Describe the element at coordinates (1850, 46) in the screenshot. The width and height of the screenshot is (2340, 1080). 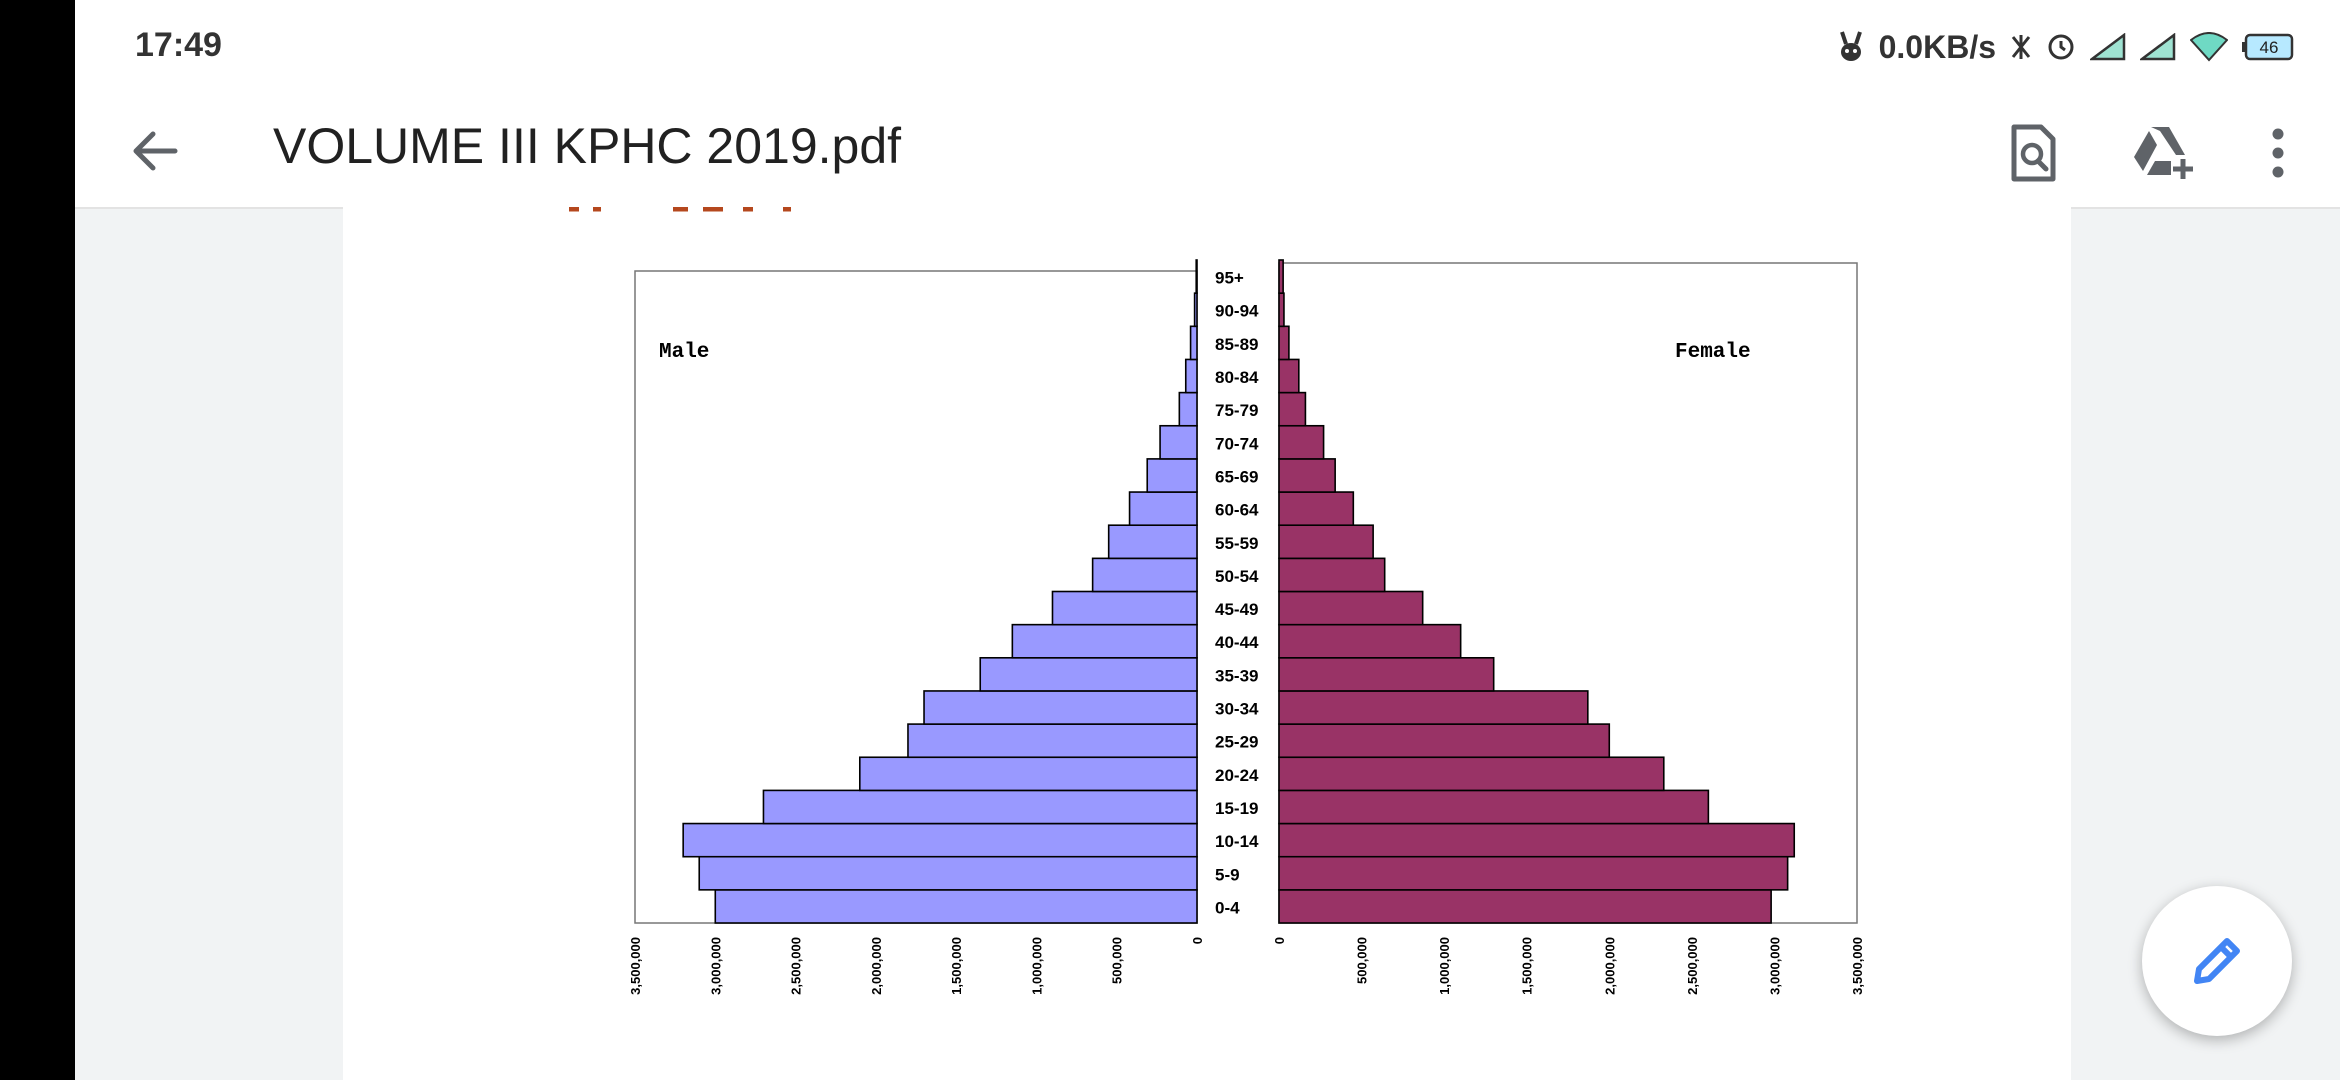
I see `mascot-icon` at that location.